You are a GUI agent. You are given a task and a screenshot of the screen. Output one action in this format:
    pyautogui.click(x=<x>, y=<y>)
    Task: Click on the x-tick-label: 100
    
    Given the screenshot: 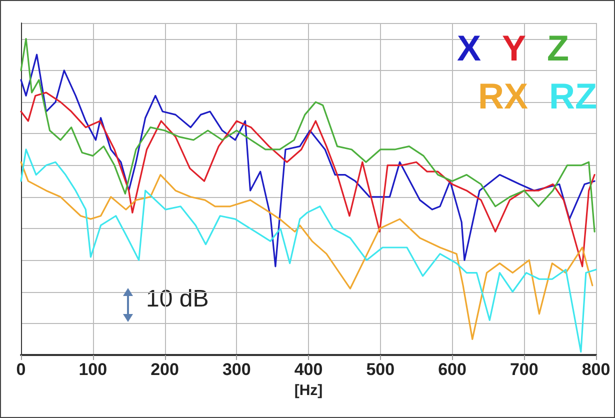 What is the action you would take?
    pyautogui.click(x=93, y=369)
    